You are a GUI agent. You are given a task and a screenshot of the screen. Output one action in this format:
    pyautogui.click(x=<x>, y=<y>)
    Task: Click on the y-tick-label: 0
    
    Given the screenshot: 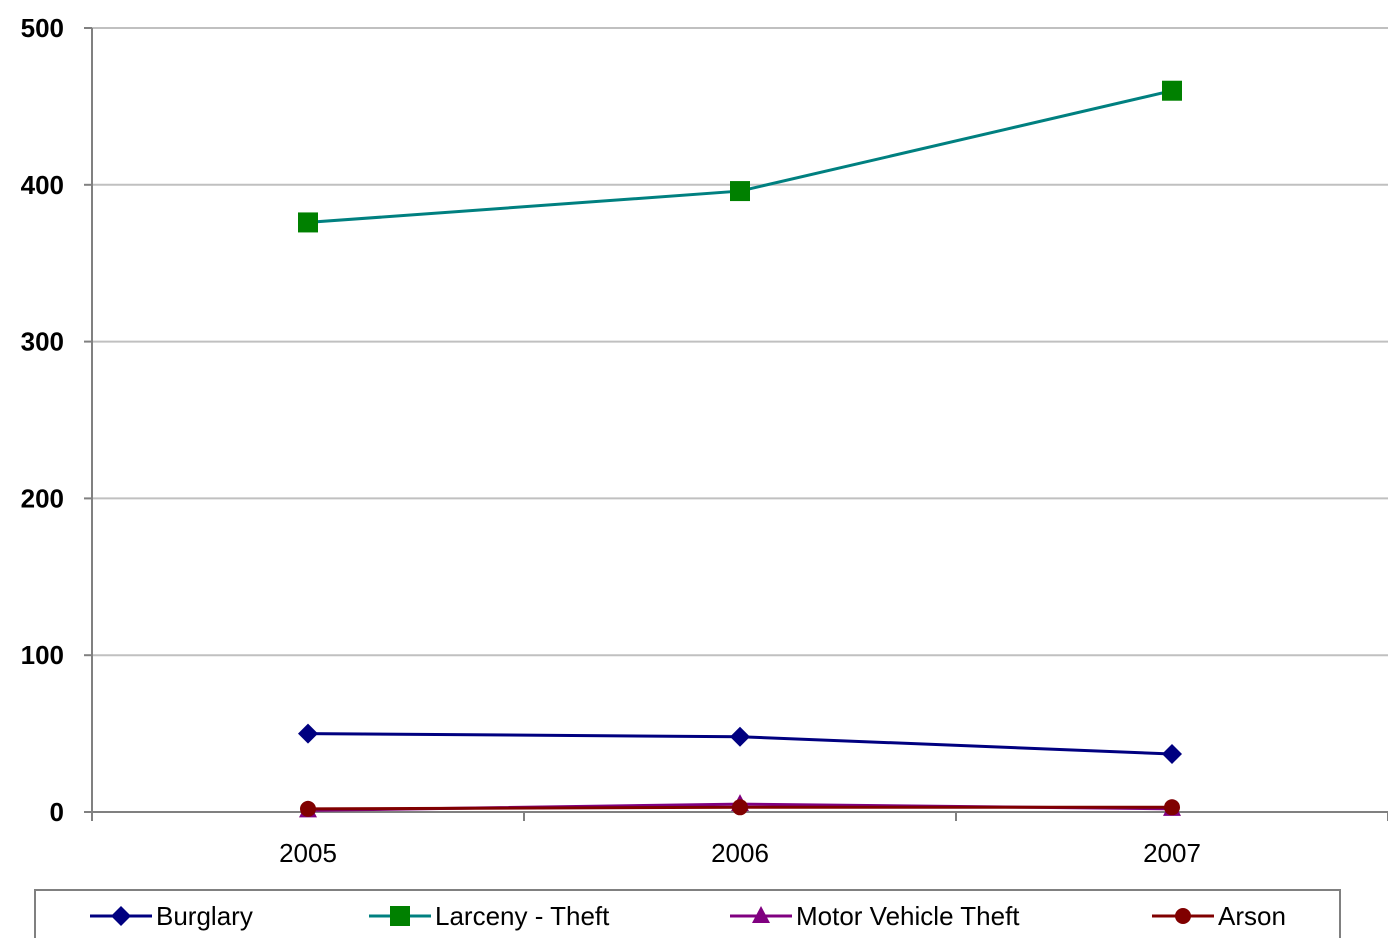 What is the action you would take?
    pyautogui.click(x=57, y=812)
    